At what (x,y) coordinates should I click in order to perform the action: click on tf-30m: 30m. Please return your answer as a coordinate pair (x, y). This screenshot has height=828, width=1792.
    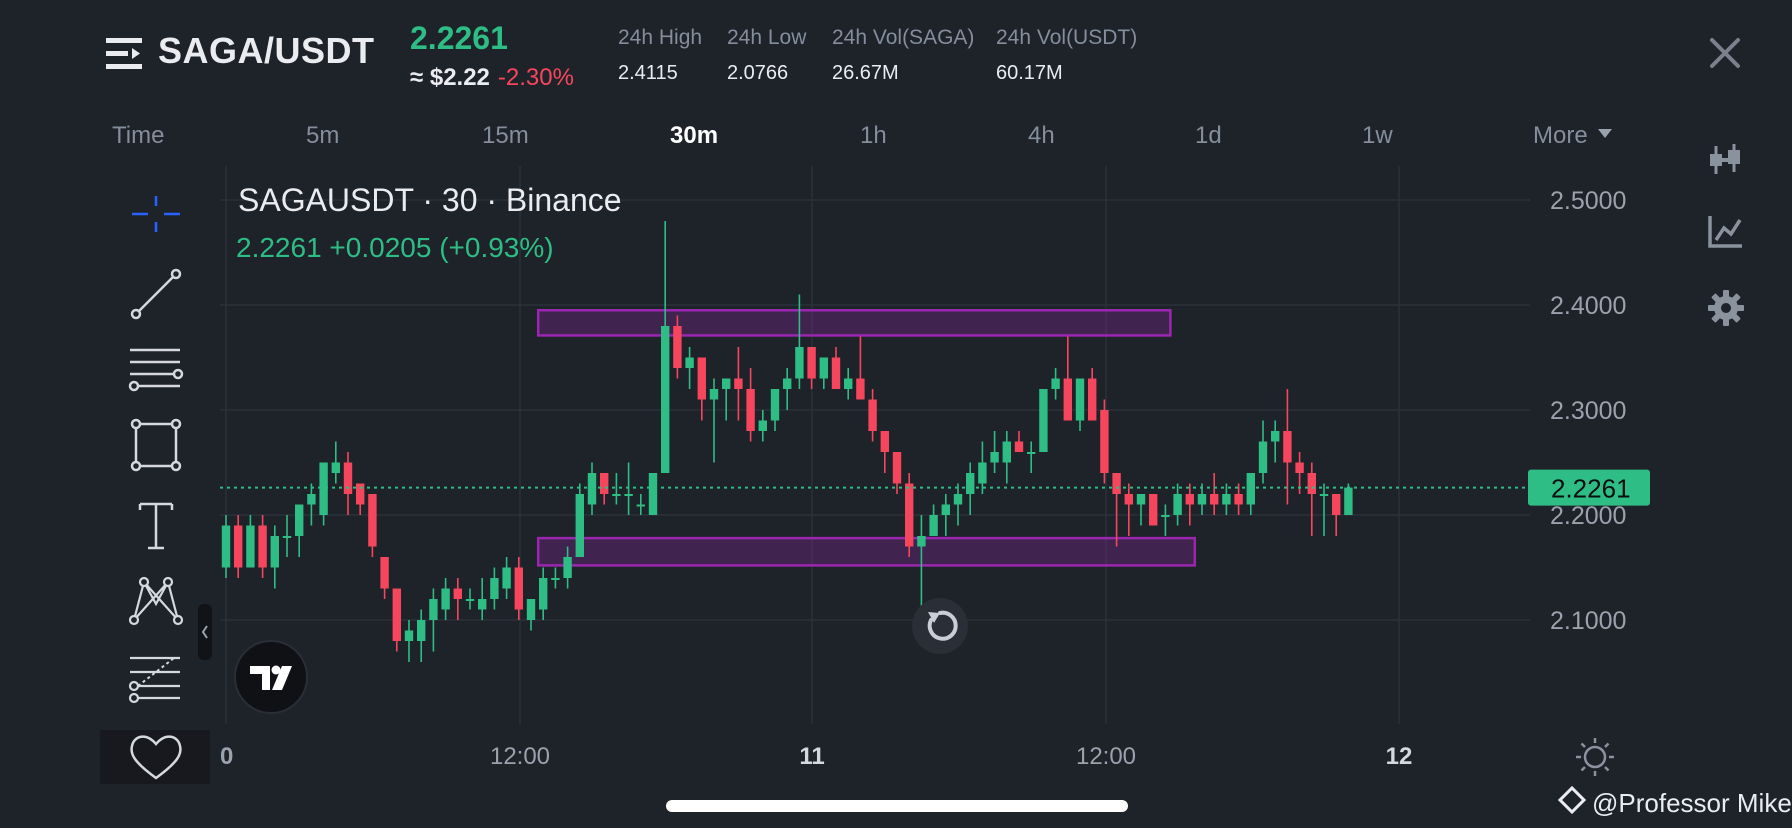
    Looking at the image, I should click on (694, 135).